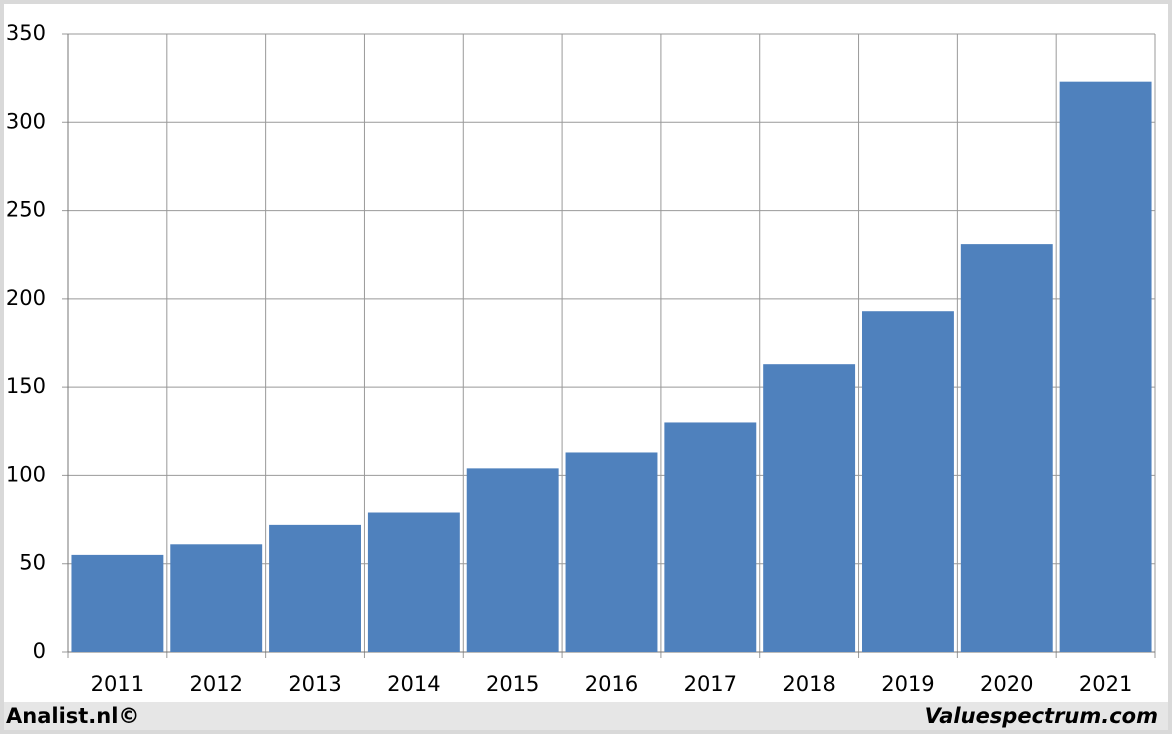 Image resolution: width=1172 pixels, height=734 pixels. I want to click on y-tick-label: 0, so click(39, 651).